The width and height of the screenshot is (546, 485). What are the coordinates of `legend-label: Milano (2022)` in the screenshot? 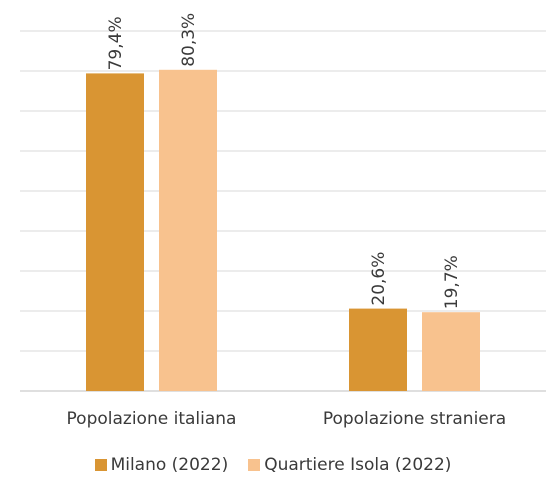 It's located at (169, 465).